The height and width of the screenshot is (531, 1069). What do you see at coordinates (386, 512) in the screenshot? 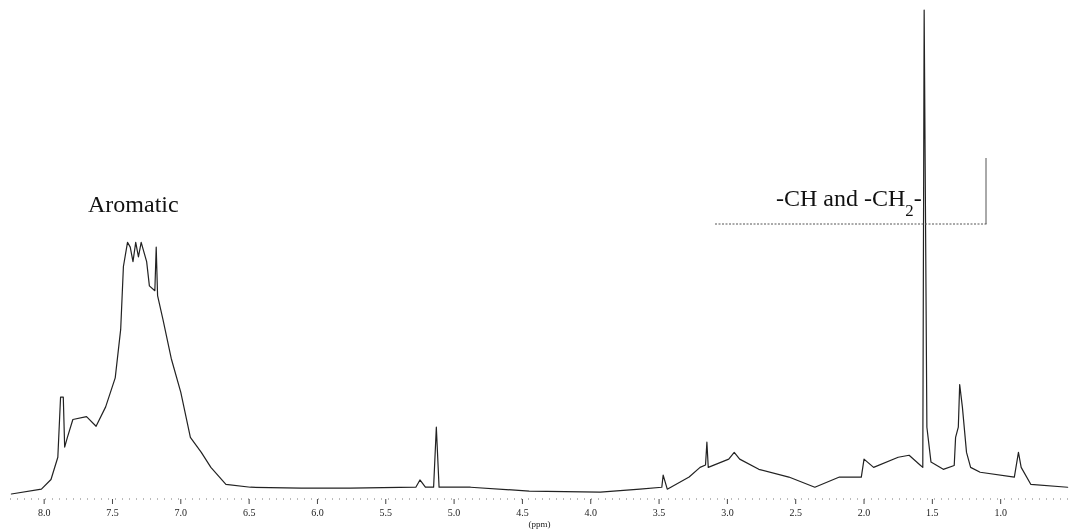
I see `x-tick-label: 5.5` at bounding box center [386, 512].